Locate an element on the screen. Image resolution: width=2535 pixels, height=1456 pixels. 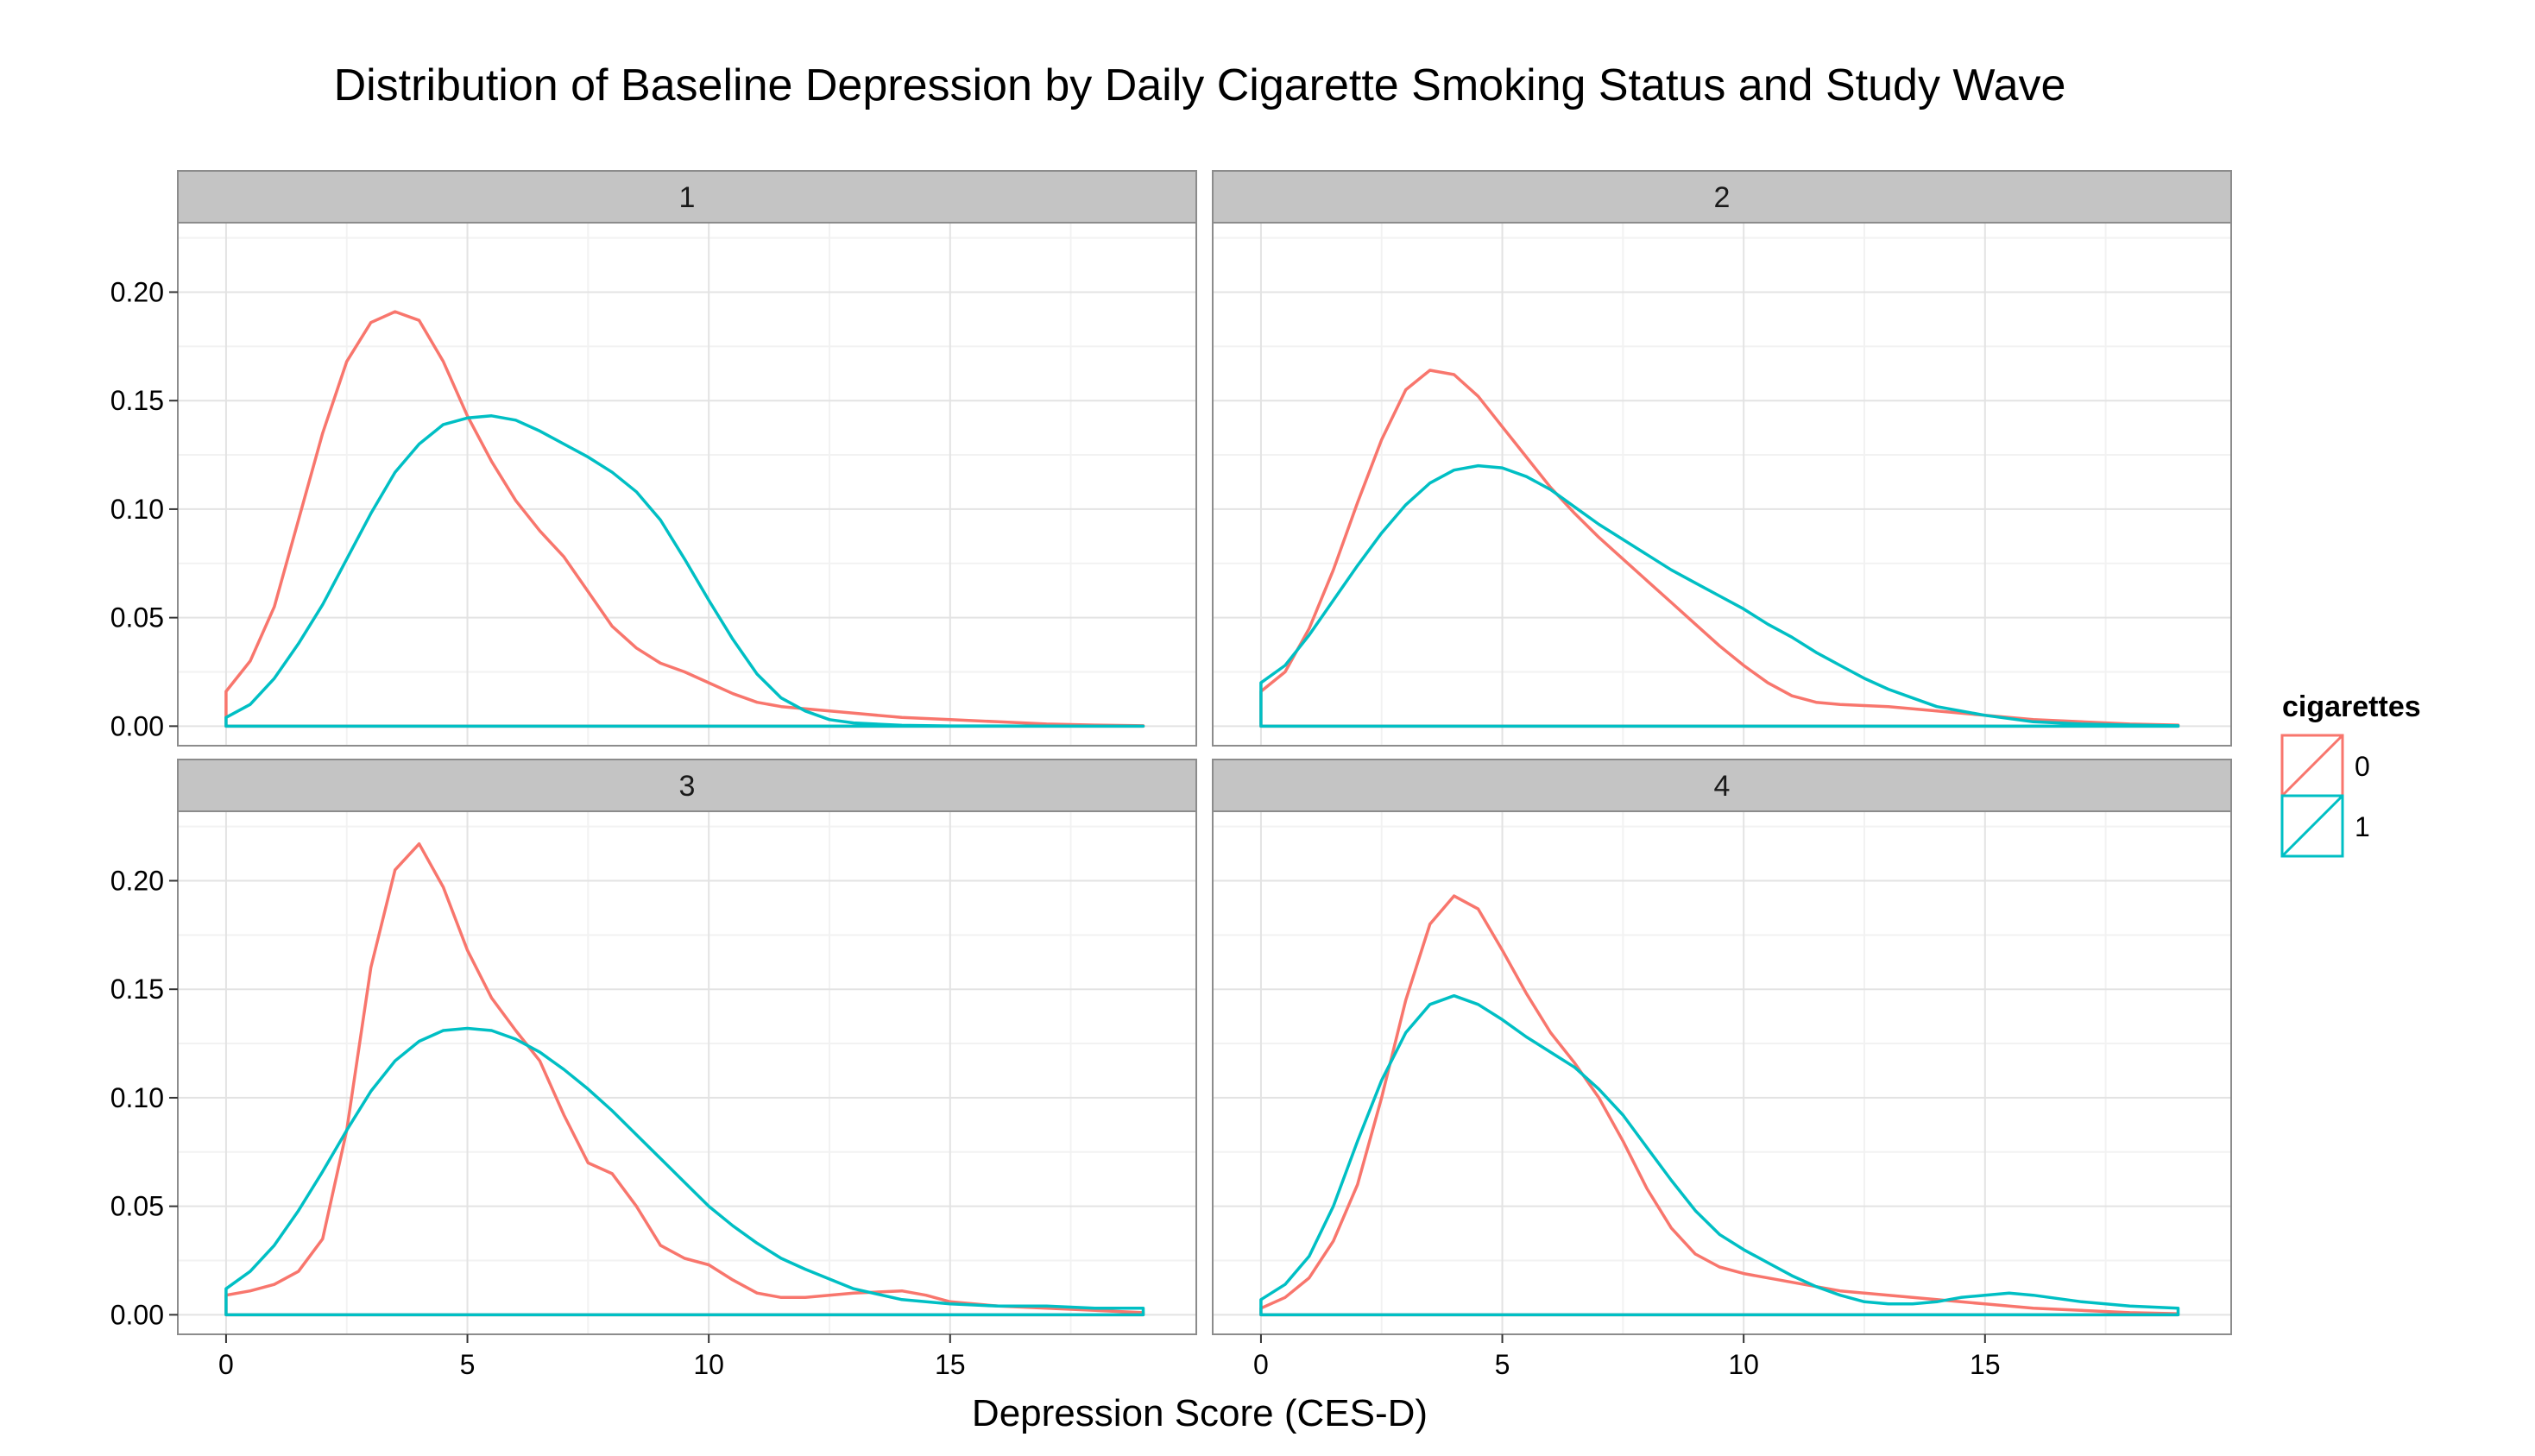
facet-strip-label: 2 is located at coordinates (1723, 198).